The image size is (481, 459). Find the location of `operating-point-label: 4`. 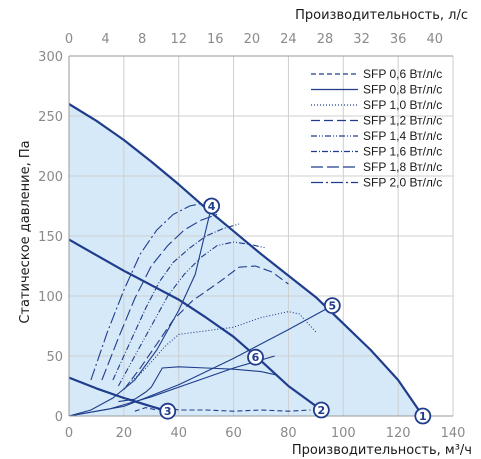

operating-point-label: 4 is located at coordinates (212, 206).